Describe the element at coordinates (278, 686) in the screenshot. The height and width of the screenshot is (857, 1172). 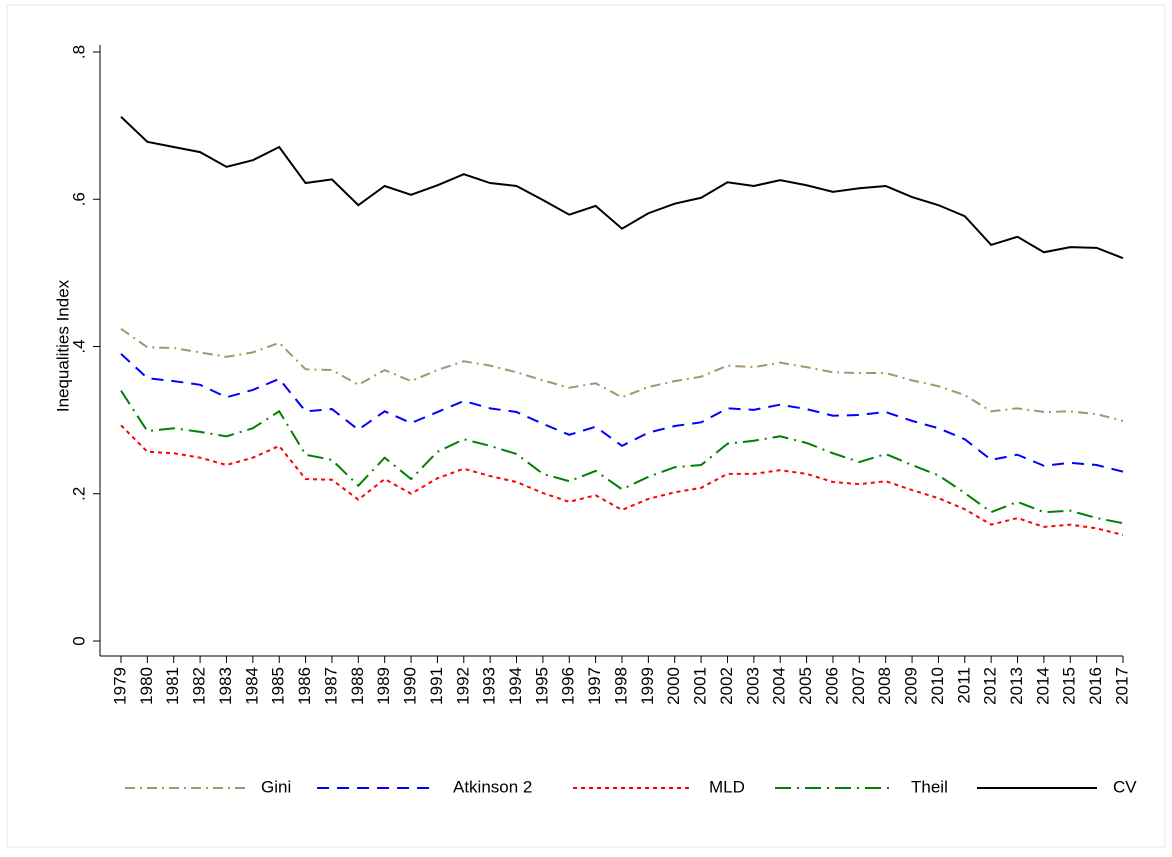
I see `x-tick-label: 1985` at that location.